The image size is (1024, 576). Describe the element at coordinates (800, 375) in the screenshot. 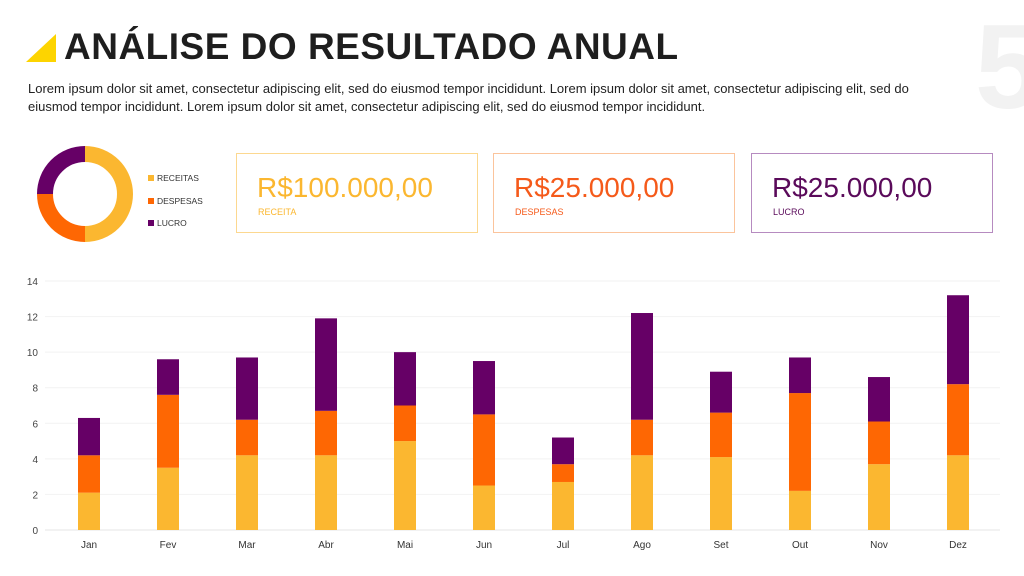

I see `bar-lucro-out` at that location.